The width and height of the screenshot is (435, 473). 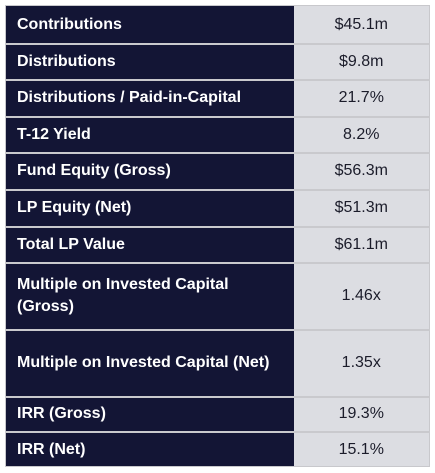 What do you see at coordinates (149, 209) in the screenshot?
I see `metric-label: LP Equity (Net)` at bounding box center [149, 209].